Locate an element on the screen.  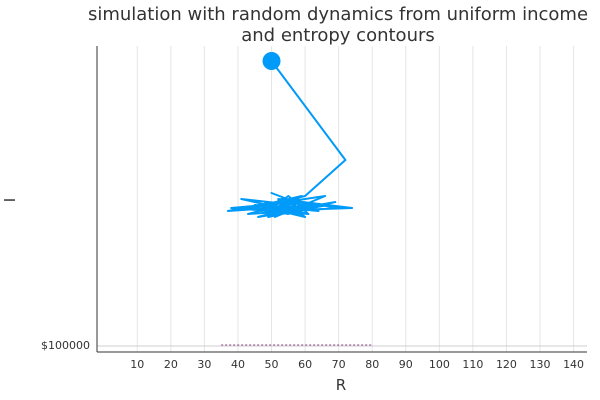
x-tick-label: 50 is located at coordinates (272, 364).